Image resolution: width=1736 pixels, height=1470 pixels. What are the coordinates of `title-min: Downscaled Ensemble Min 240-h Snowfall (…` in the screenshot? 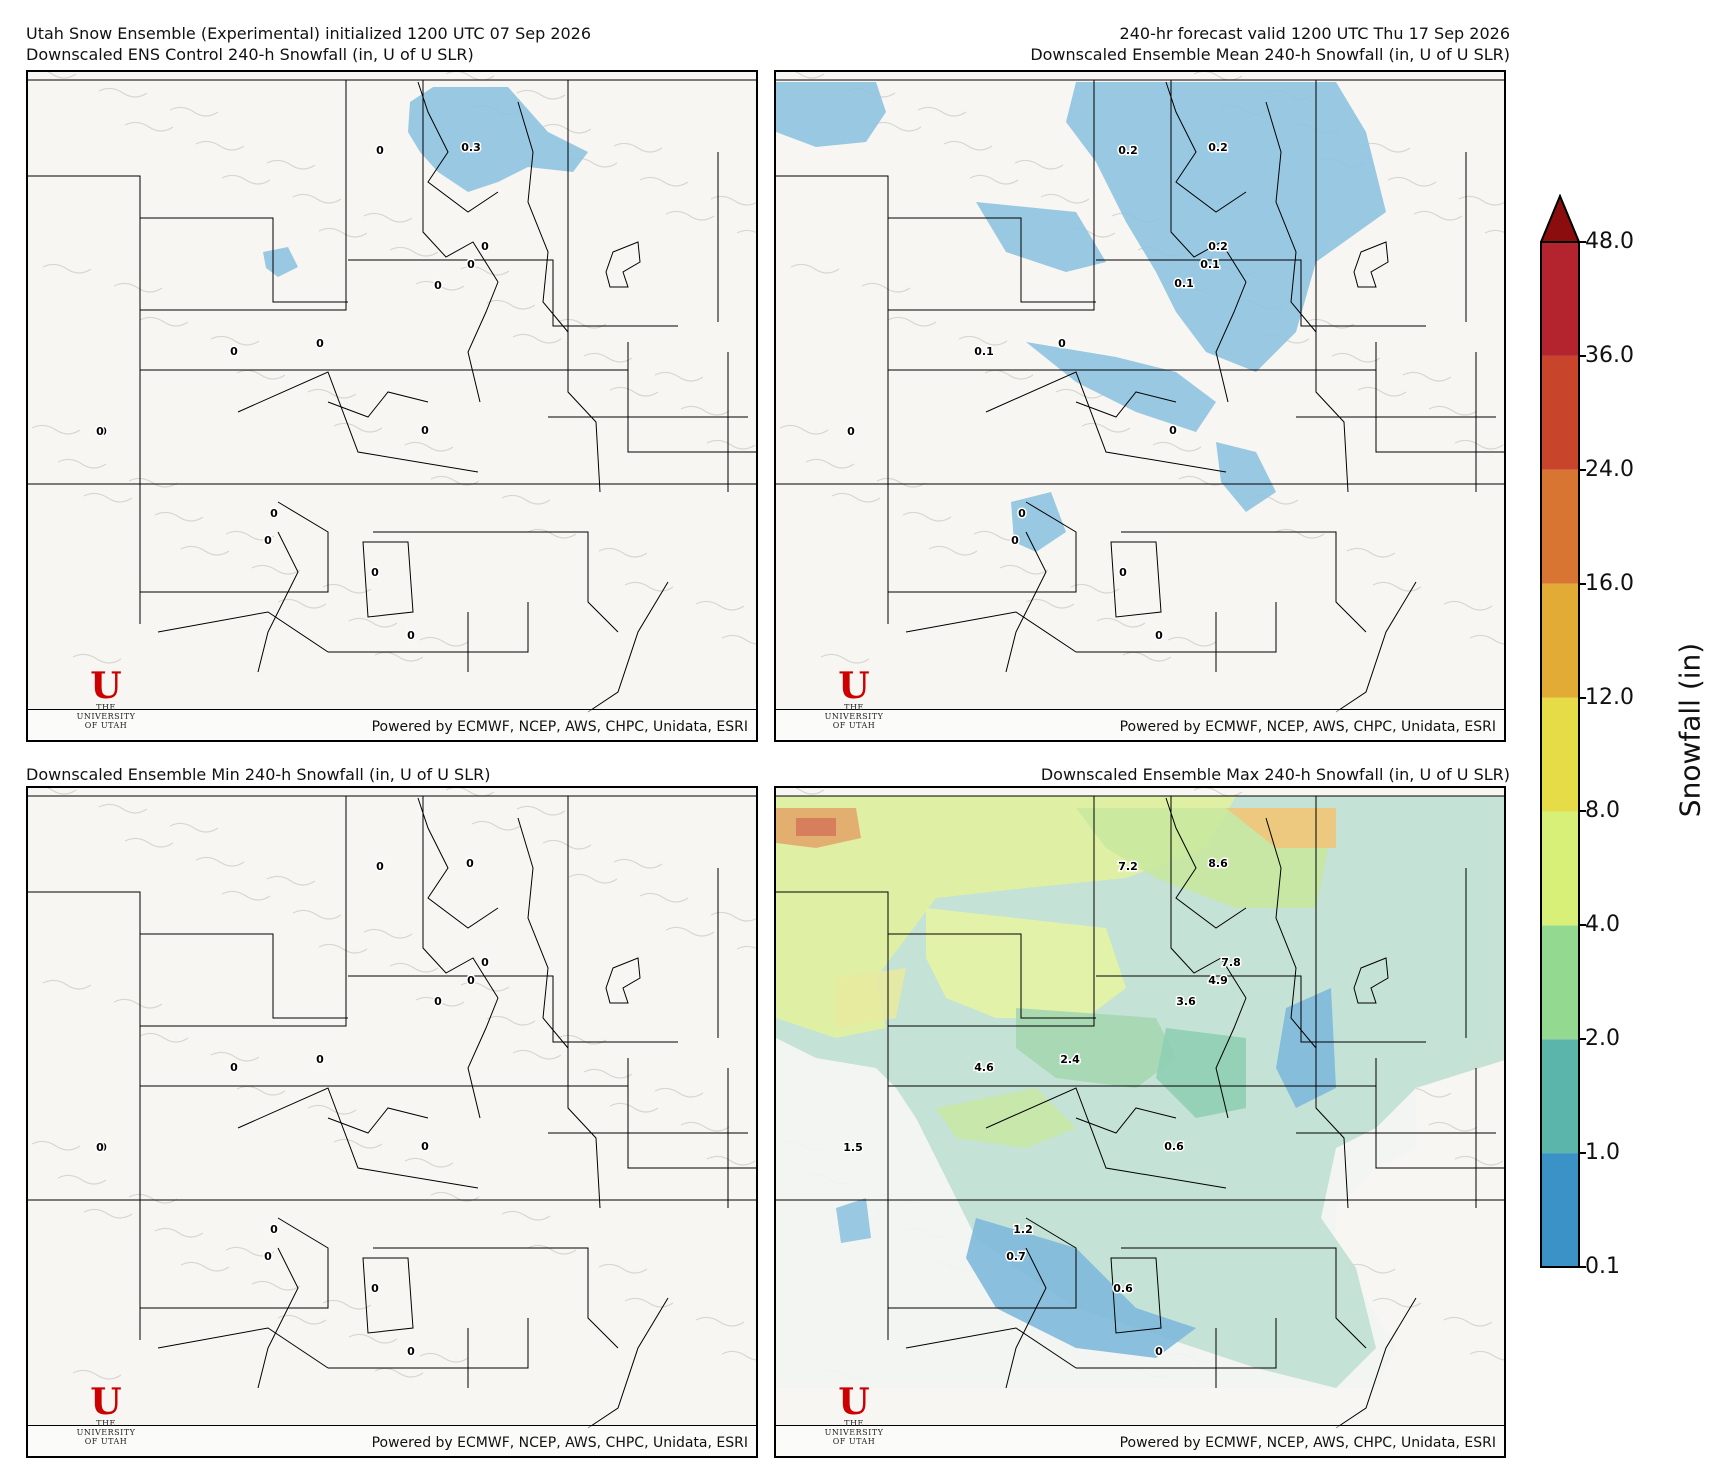 It's located at (258, 774).